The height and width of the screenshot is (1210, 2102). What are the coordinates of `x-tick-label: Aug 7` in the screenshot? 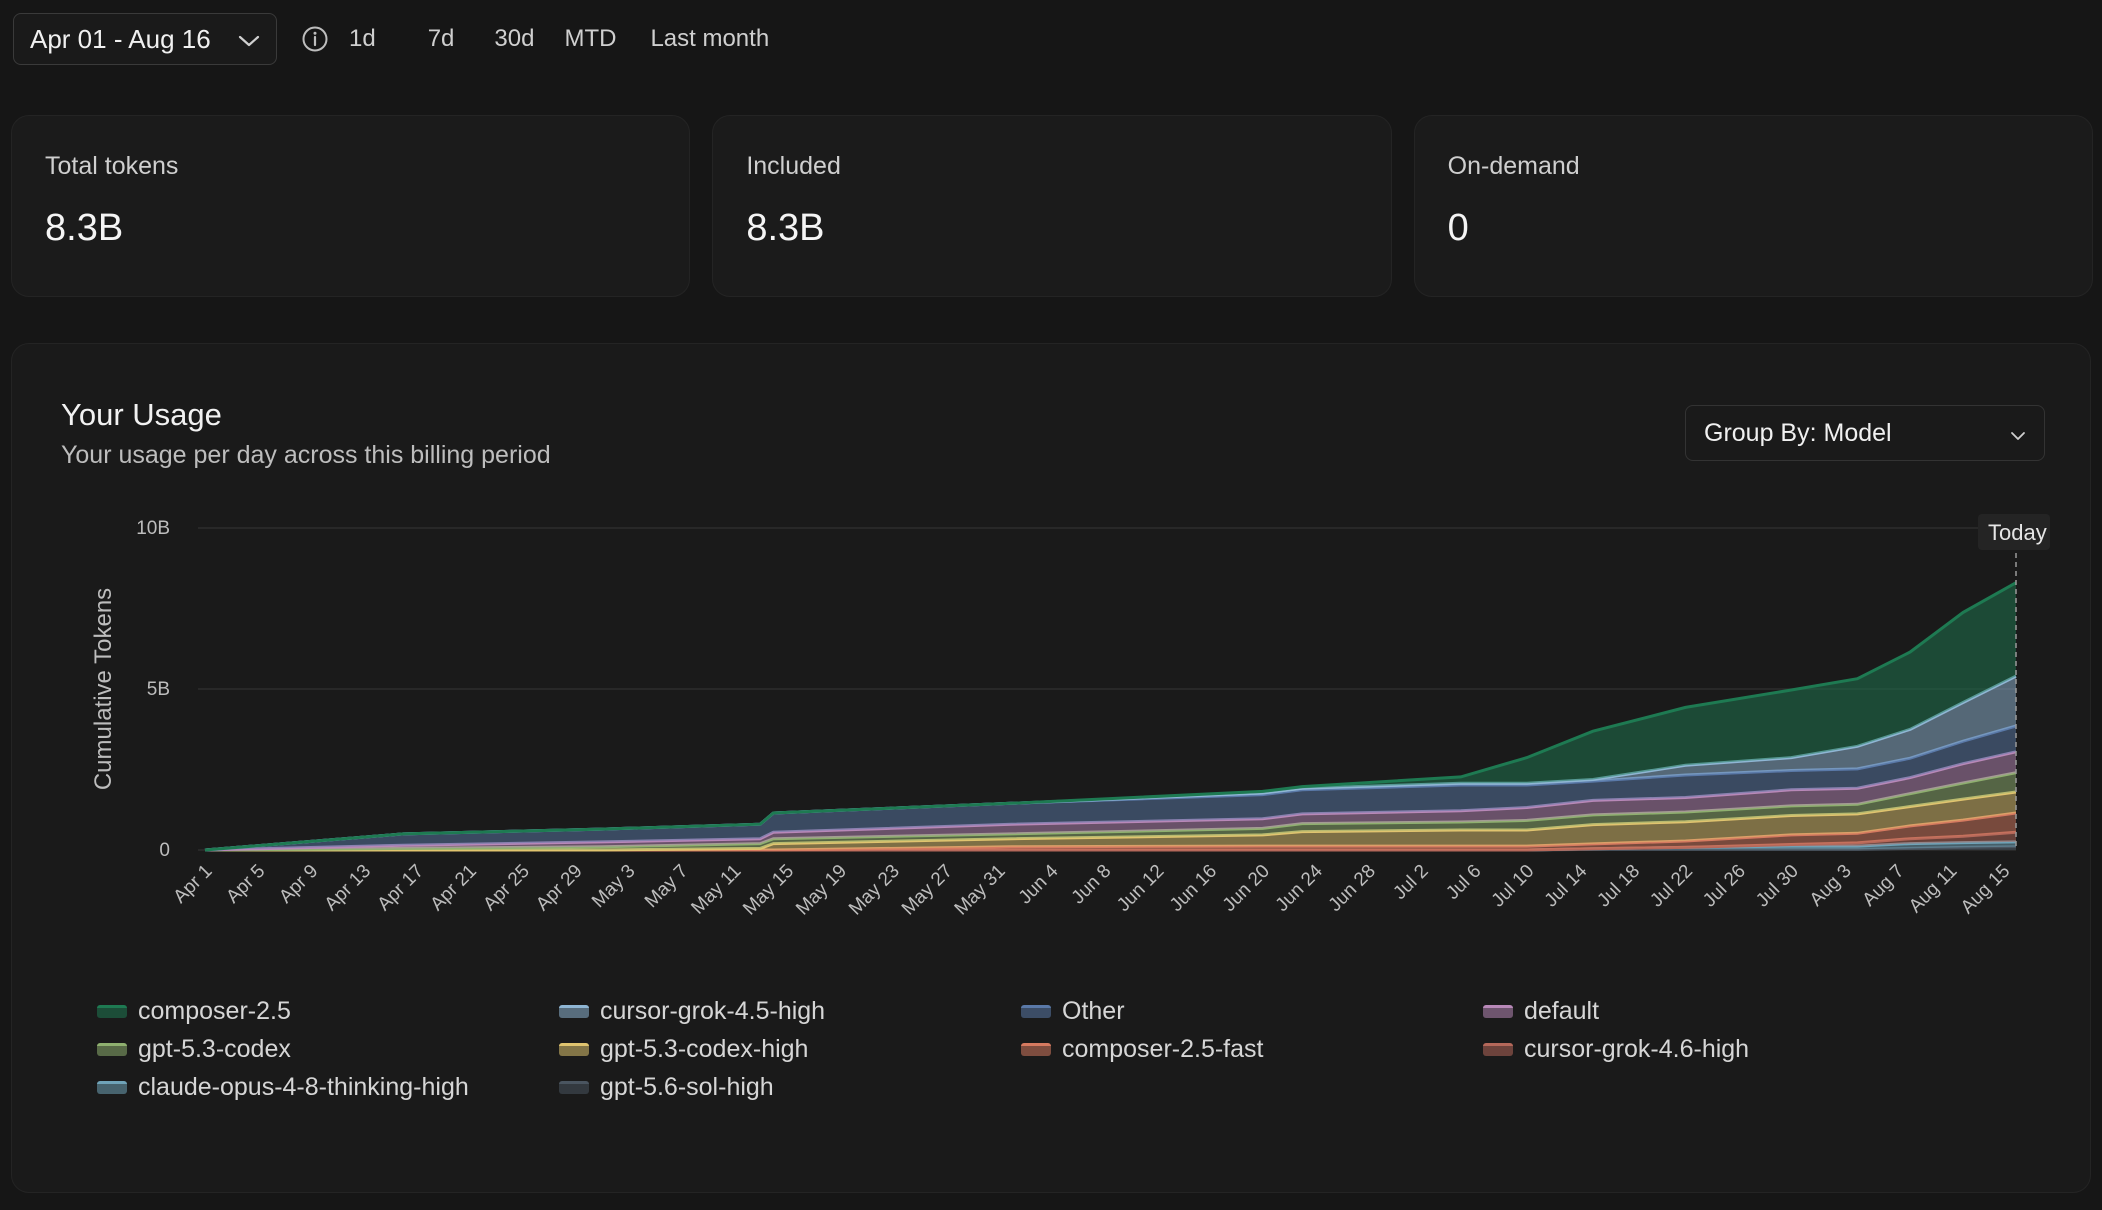 It's located at (1884, 886).